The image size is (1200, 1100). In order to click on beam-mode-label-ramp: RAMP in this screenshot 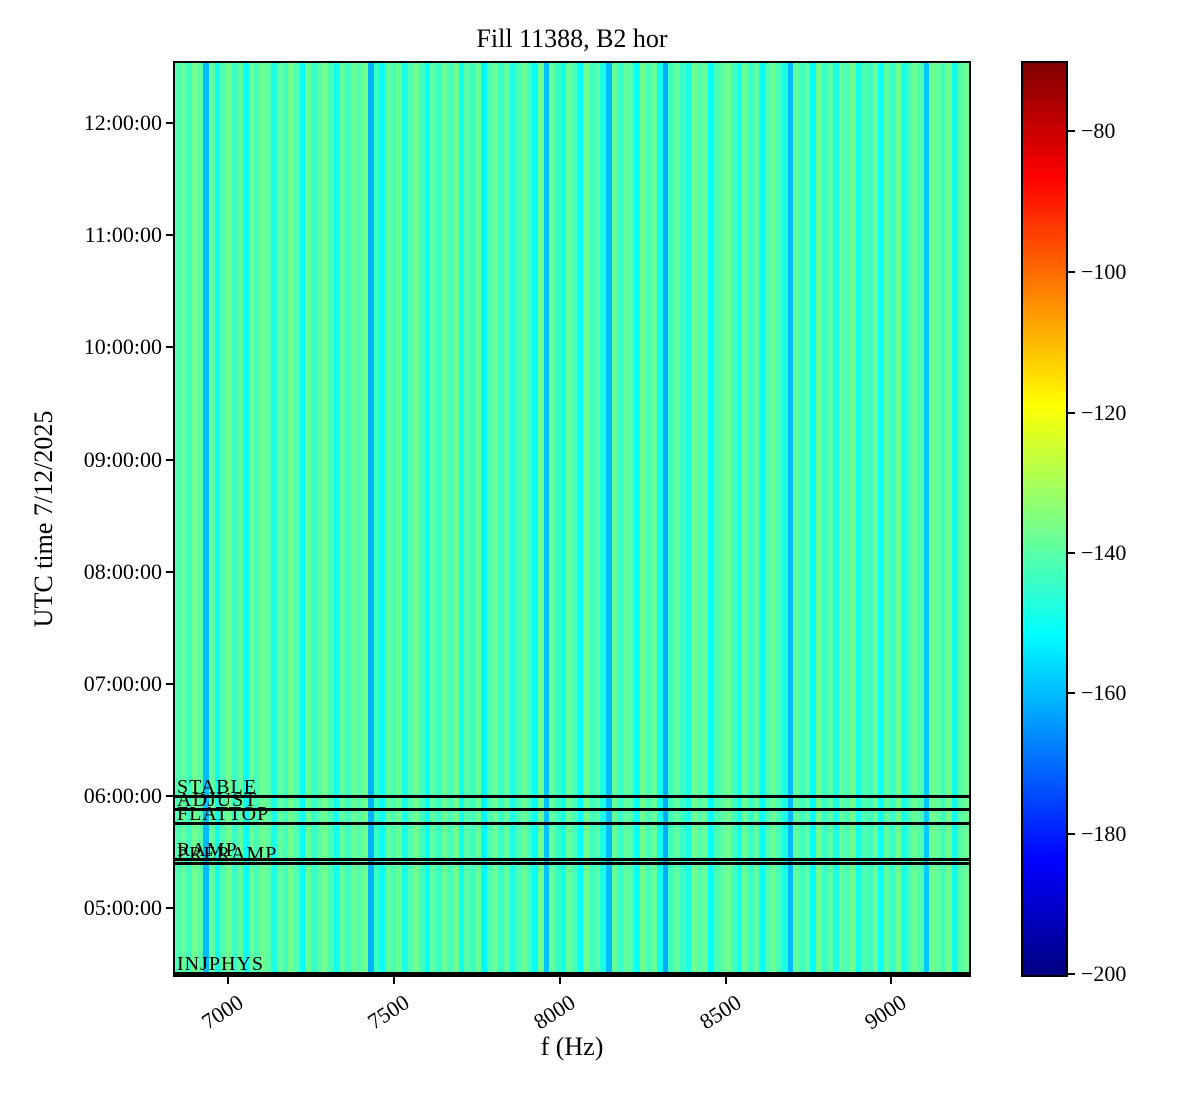, I will do `click(207, 849)`.